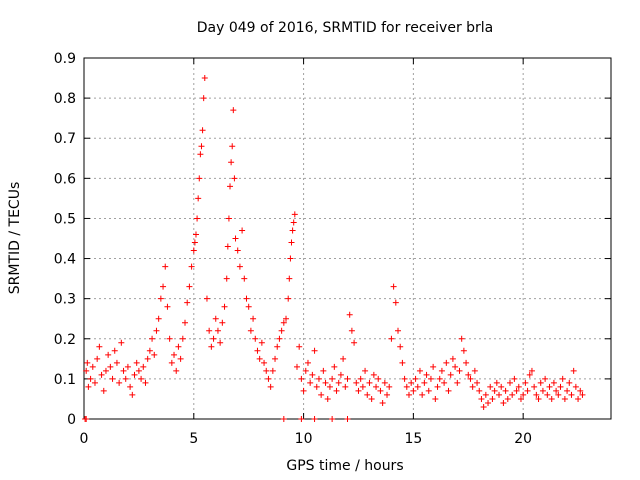  What do you see at coordinates (65, 239) in the screenshot?
I see `y-tick-labels: 0 0.1 0.2 0.3 0.4 0.5 0.6 0.7 0.8 0.9` at bounding box center [65, 239].